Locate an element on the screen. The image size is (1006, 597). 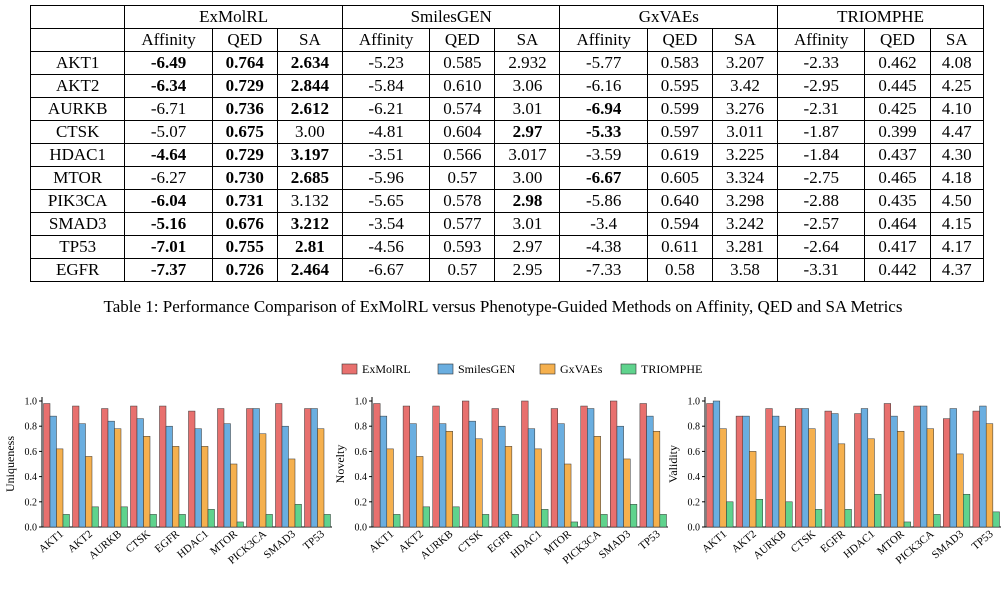
row-target-label: AURKB is located at coordinates (77, 109).